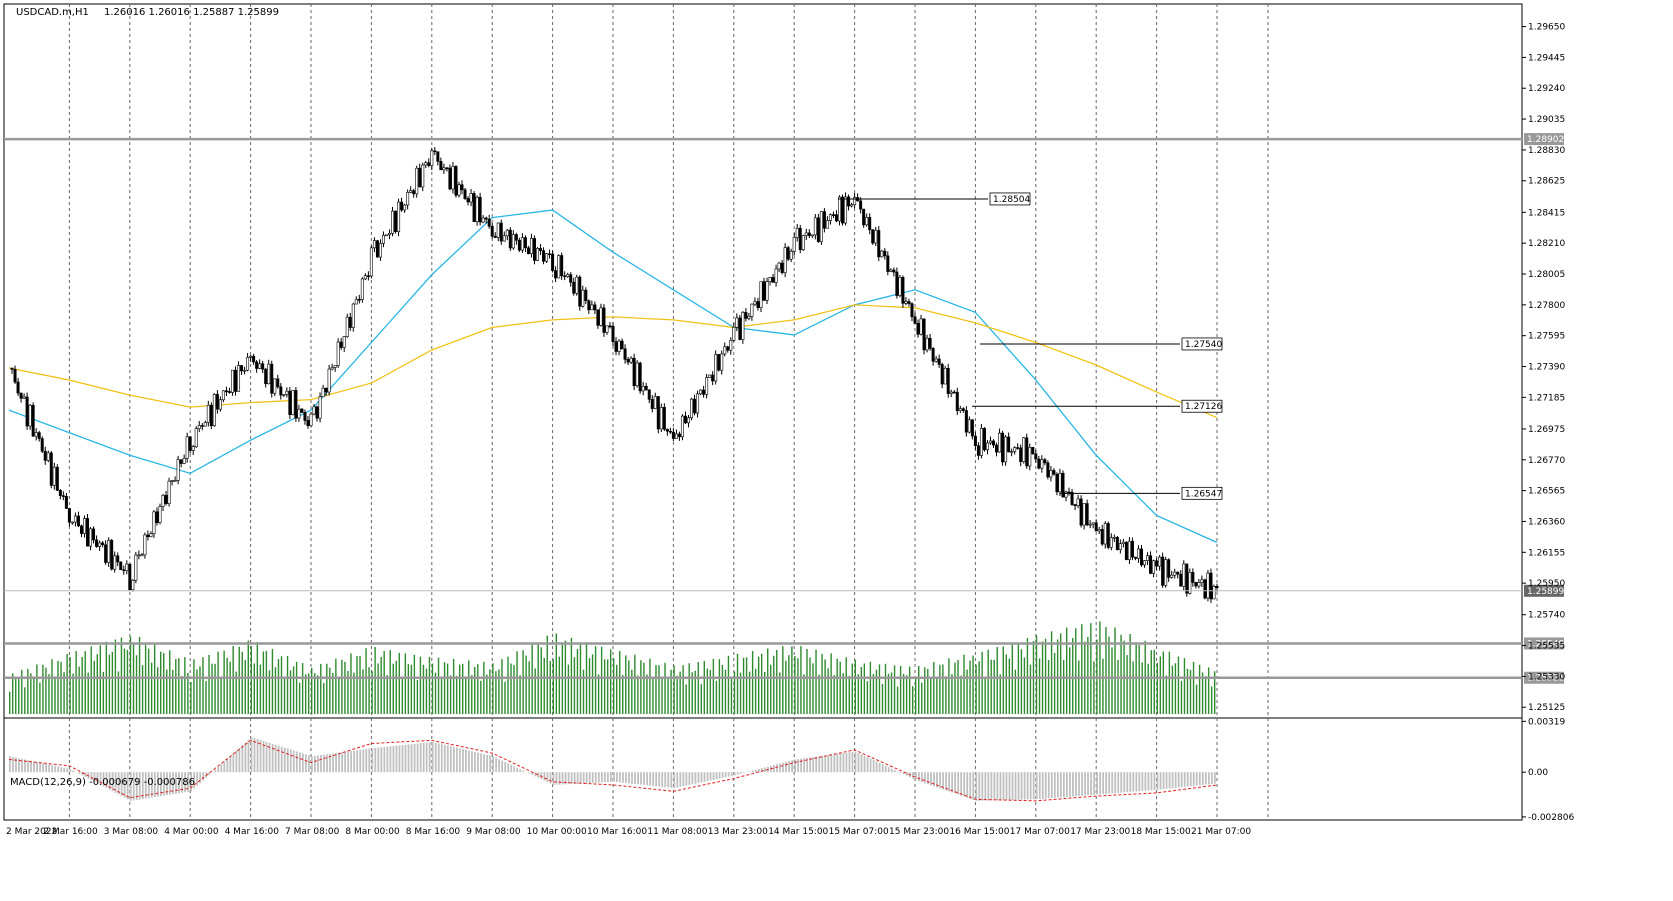  Describe the element at coordinates (1546, 89) in the screenshot. I see `price-tick-label: 1.29240` at that location.